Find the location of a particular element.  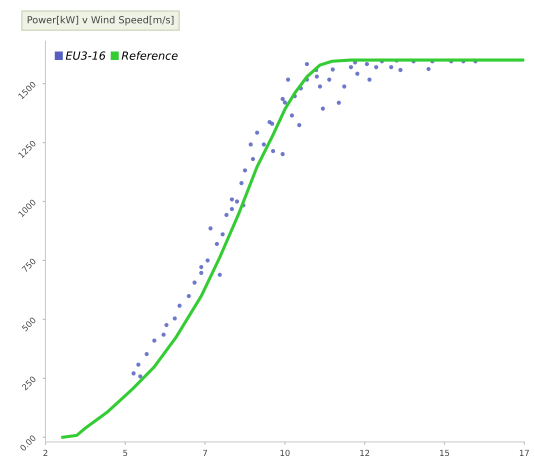

x-tick-label: 10 is located at coordinates (285, 453).